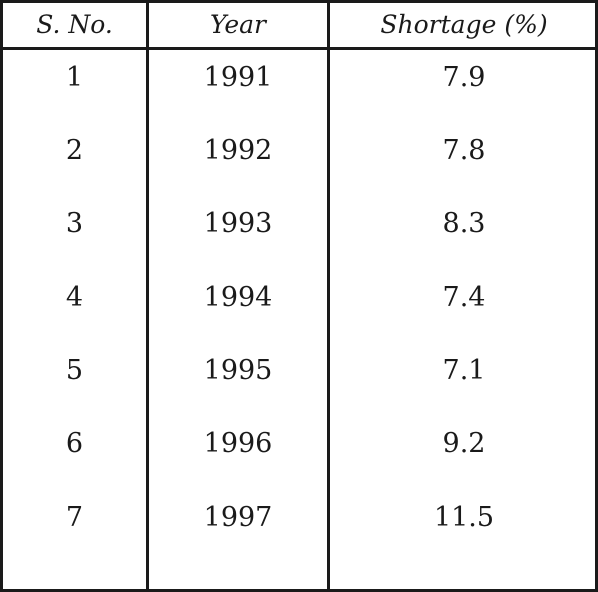  Describe the element at coordinates (464, 443) in the screenshot. I see `row-6-shortage: 9.2` at that location.